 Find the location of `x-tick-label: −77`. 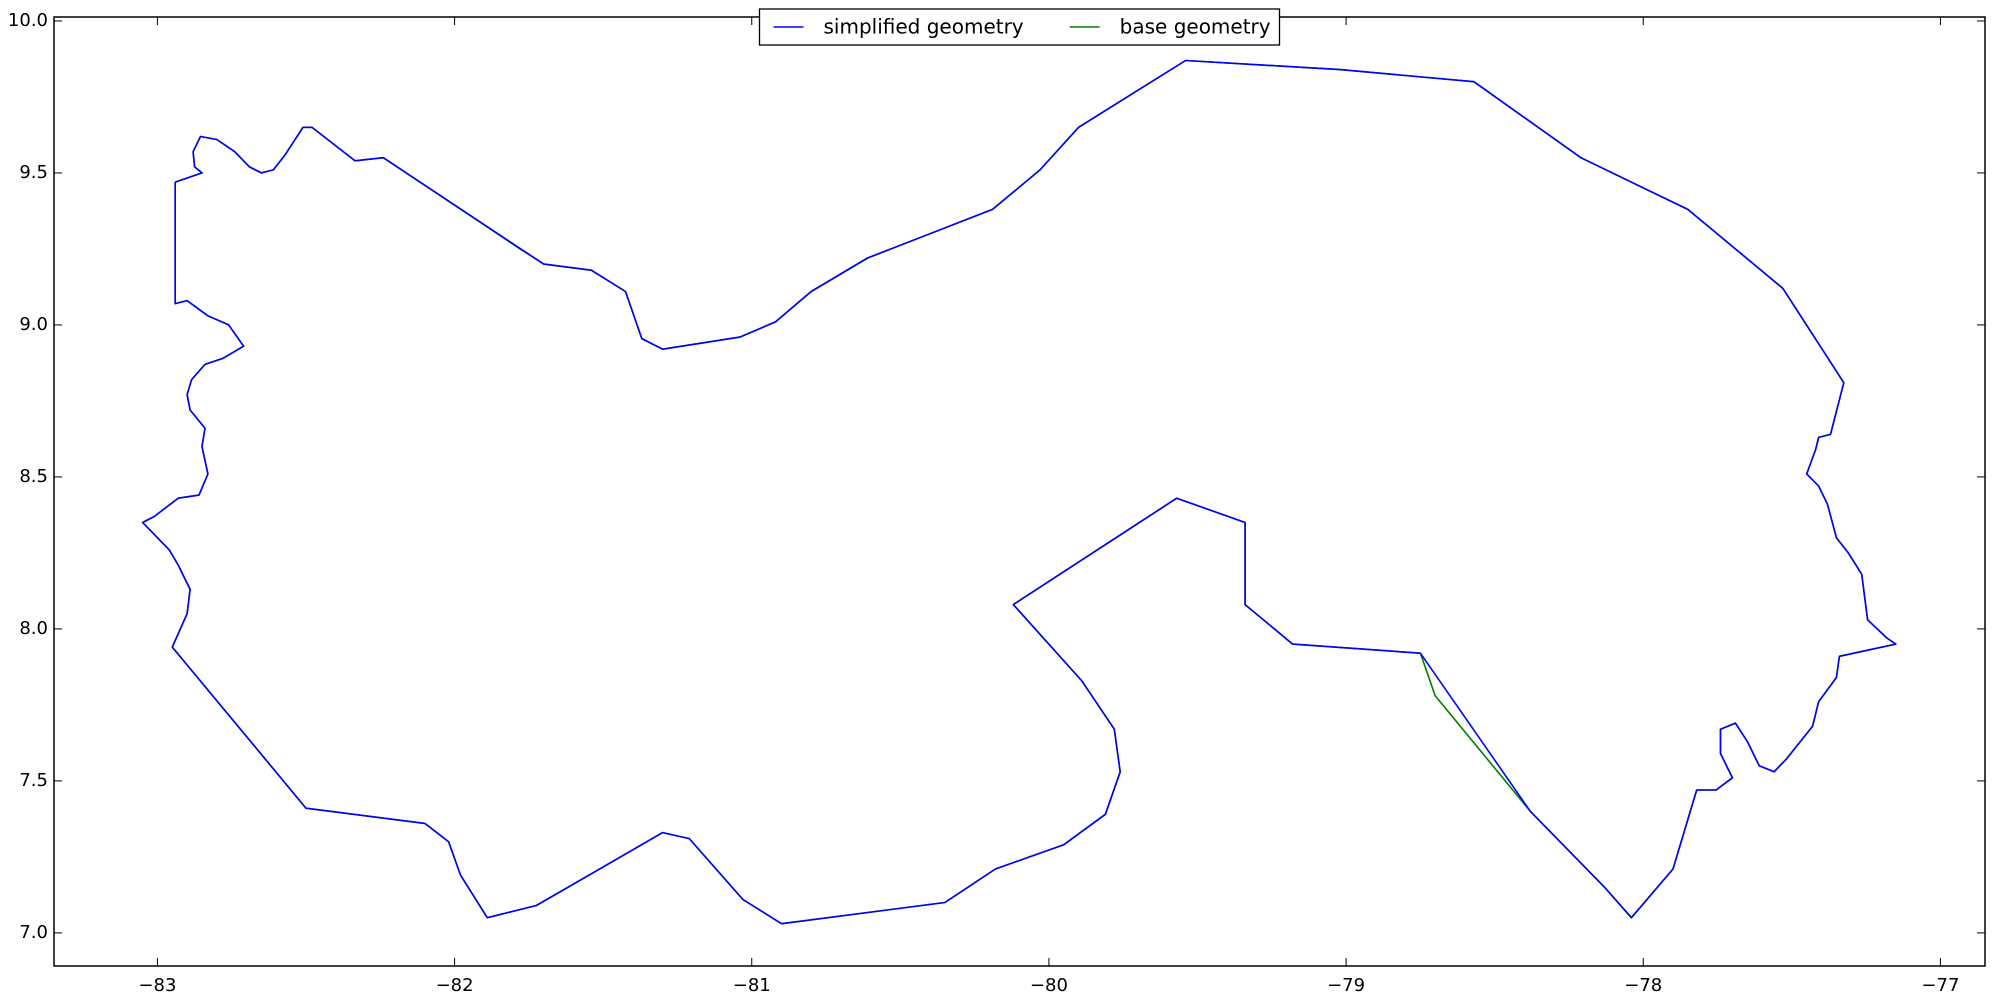

x-tick-label: −77 is located at coordinates (1940, 985).